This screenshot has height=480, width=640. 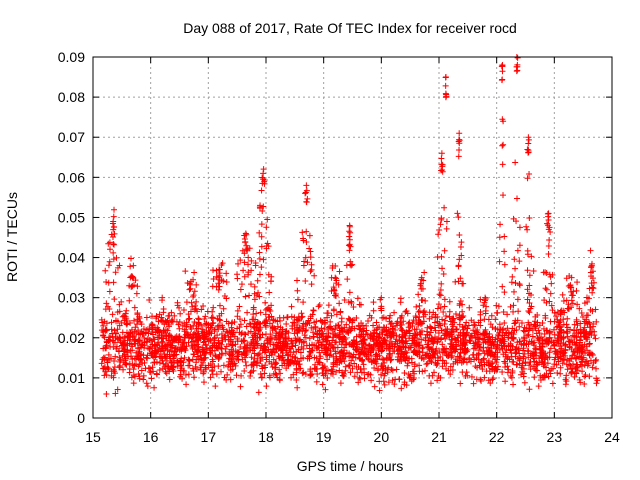 I want to click on x-tick-label: 16, so click(x=151, y=437).